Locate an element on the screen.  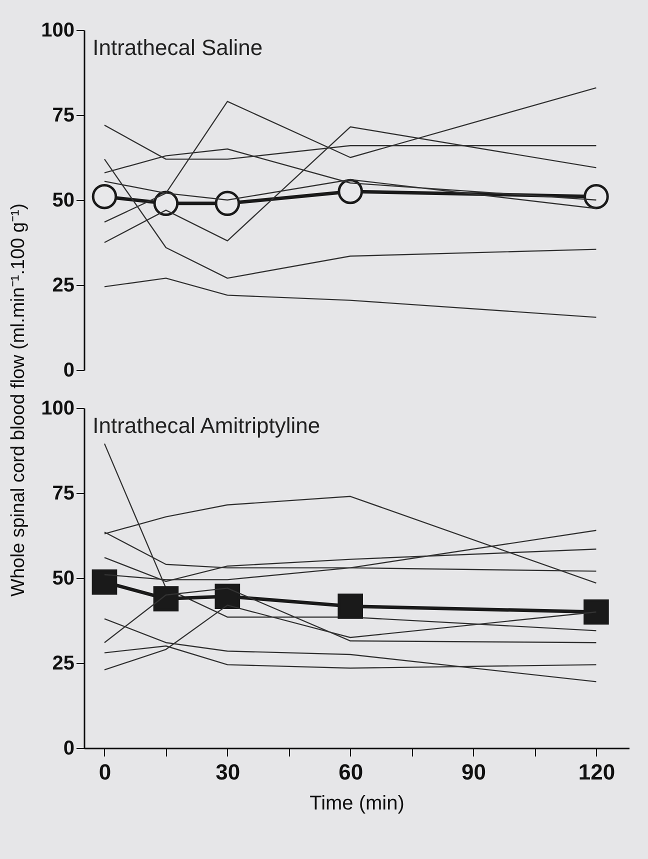
x-tick-label: 0 is located at coordinates (105, 772).